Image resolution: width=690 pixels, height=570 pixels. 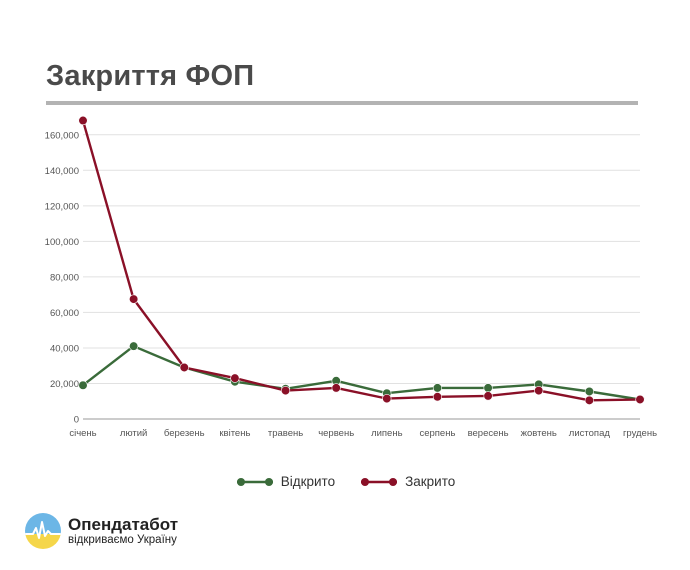 I want to click on legend-marker-right-closed, so click(x=393, y=481).